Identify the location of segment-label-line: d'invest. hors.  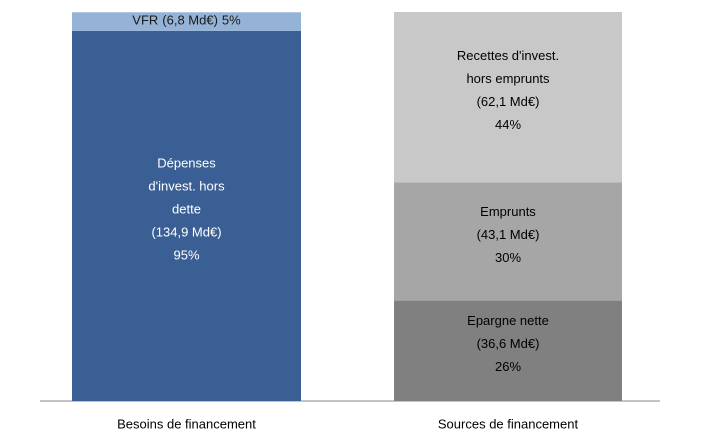
(186, 185).